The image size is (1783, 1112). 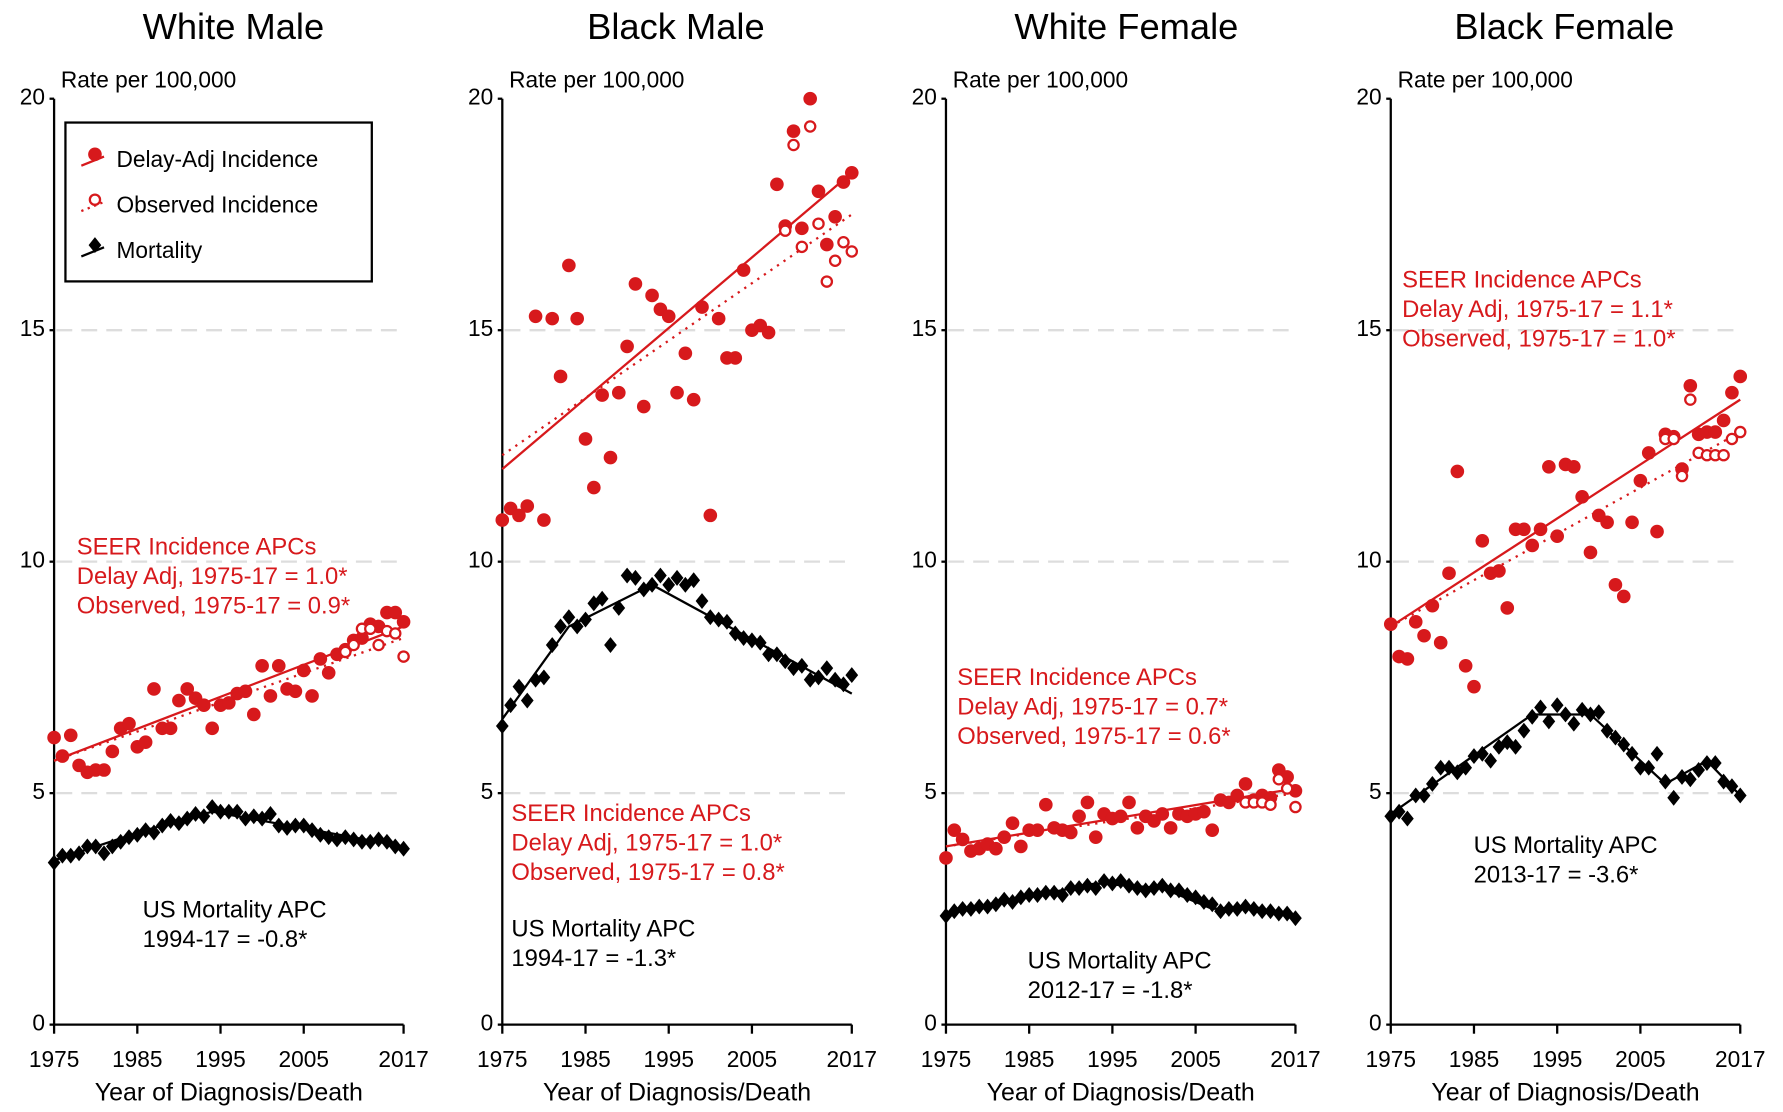 What do you see at coordinates (1368, 560) in the screenshot?
I see `y-tick-label: 10` at bounding box center [1368, 560].